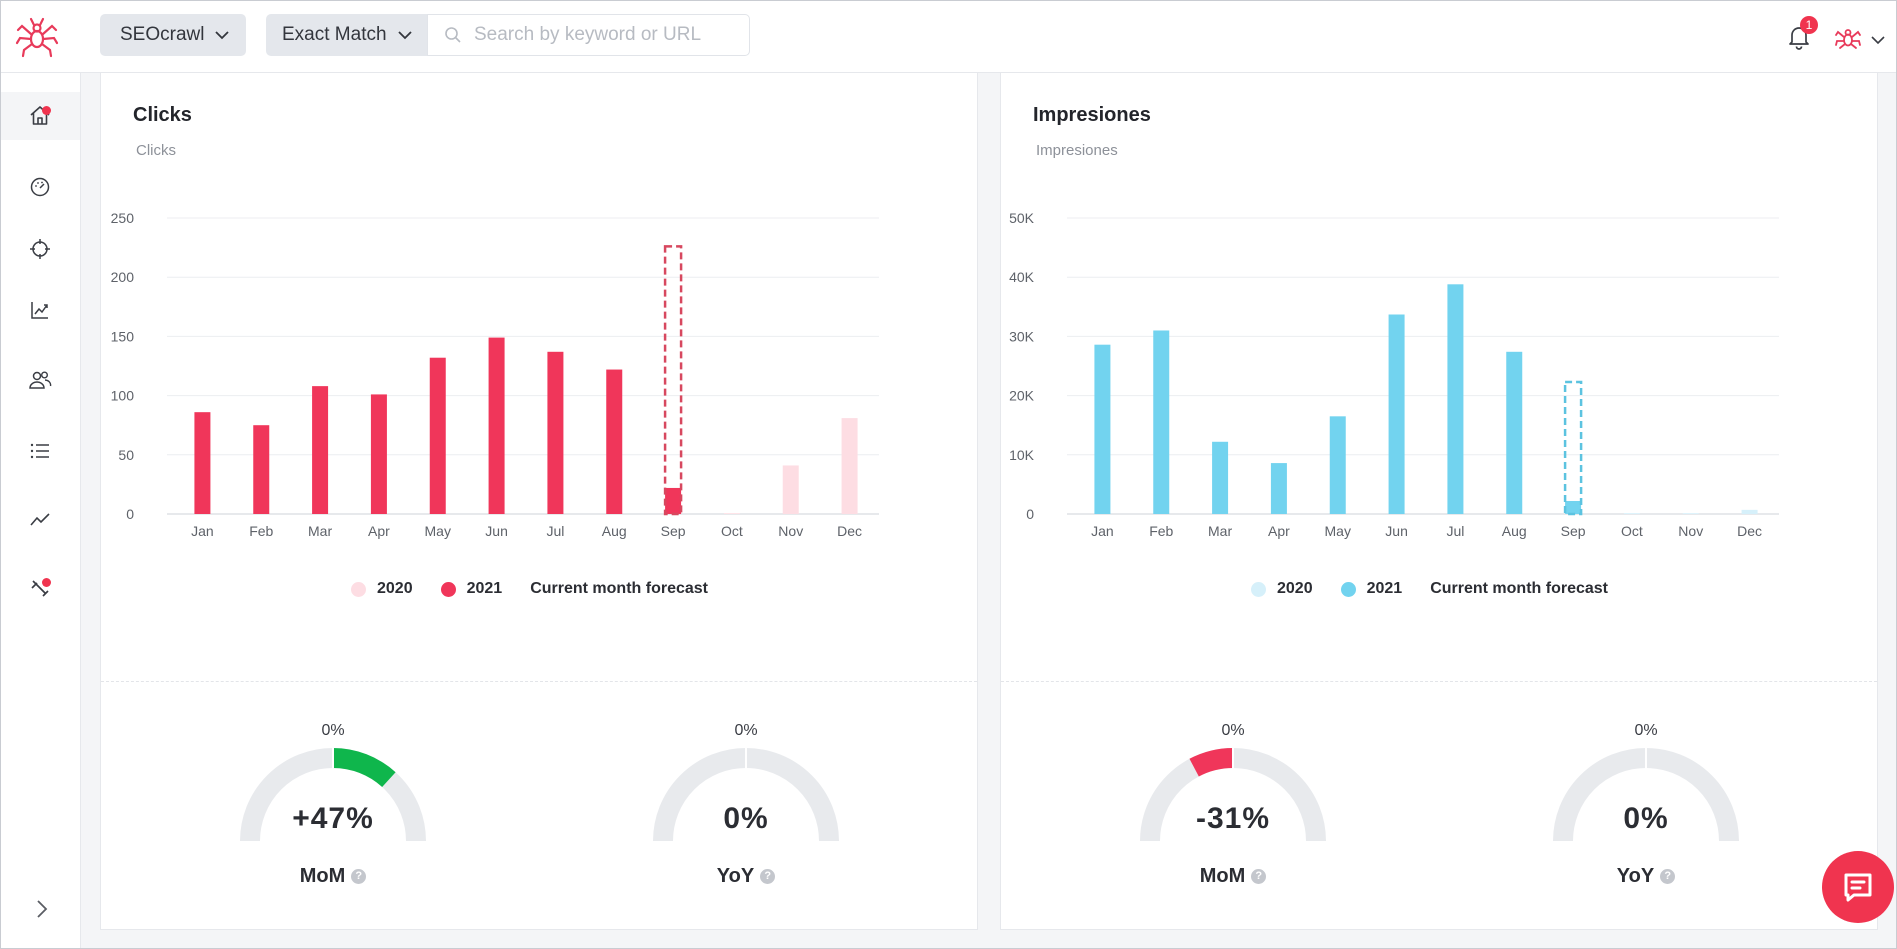 This screenshot has width=1897, height=949. I want to click on chat-button, so click(1858, 887).